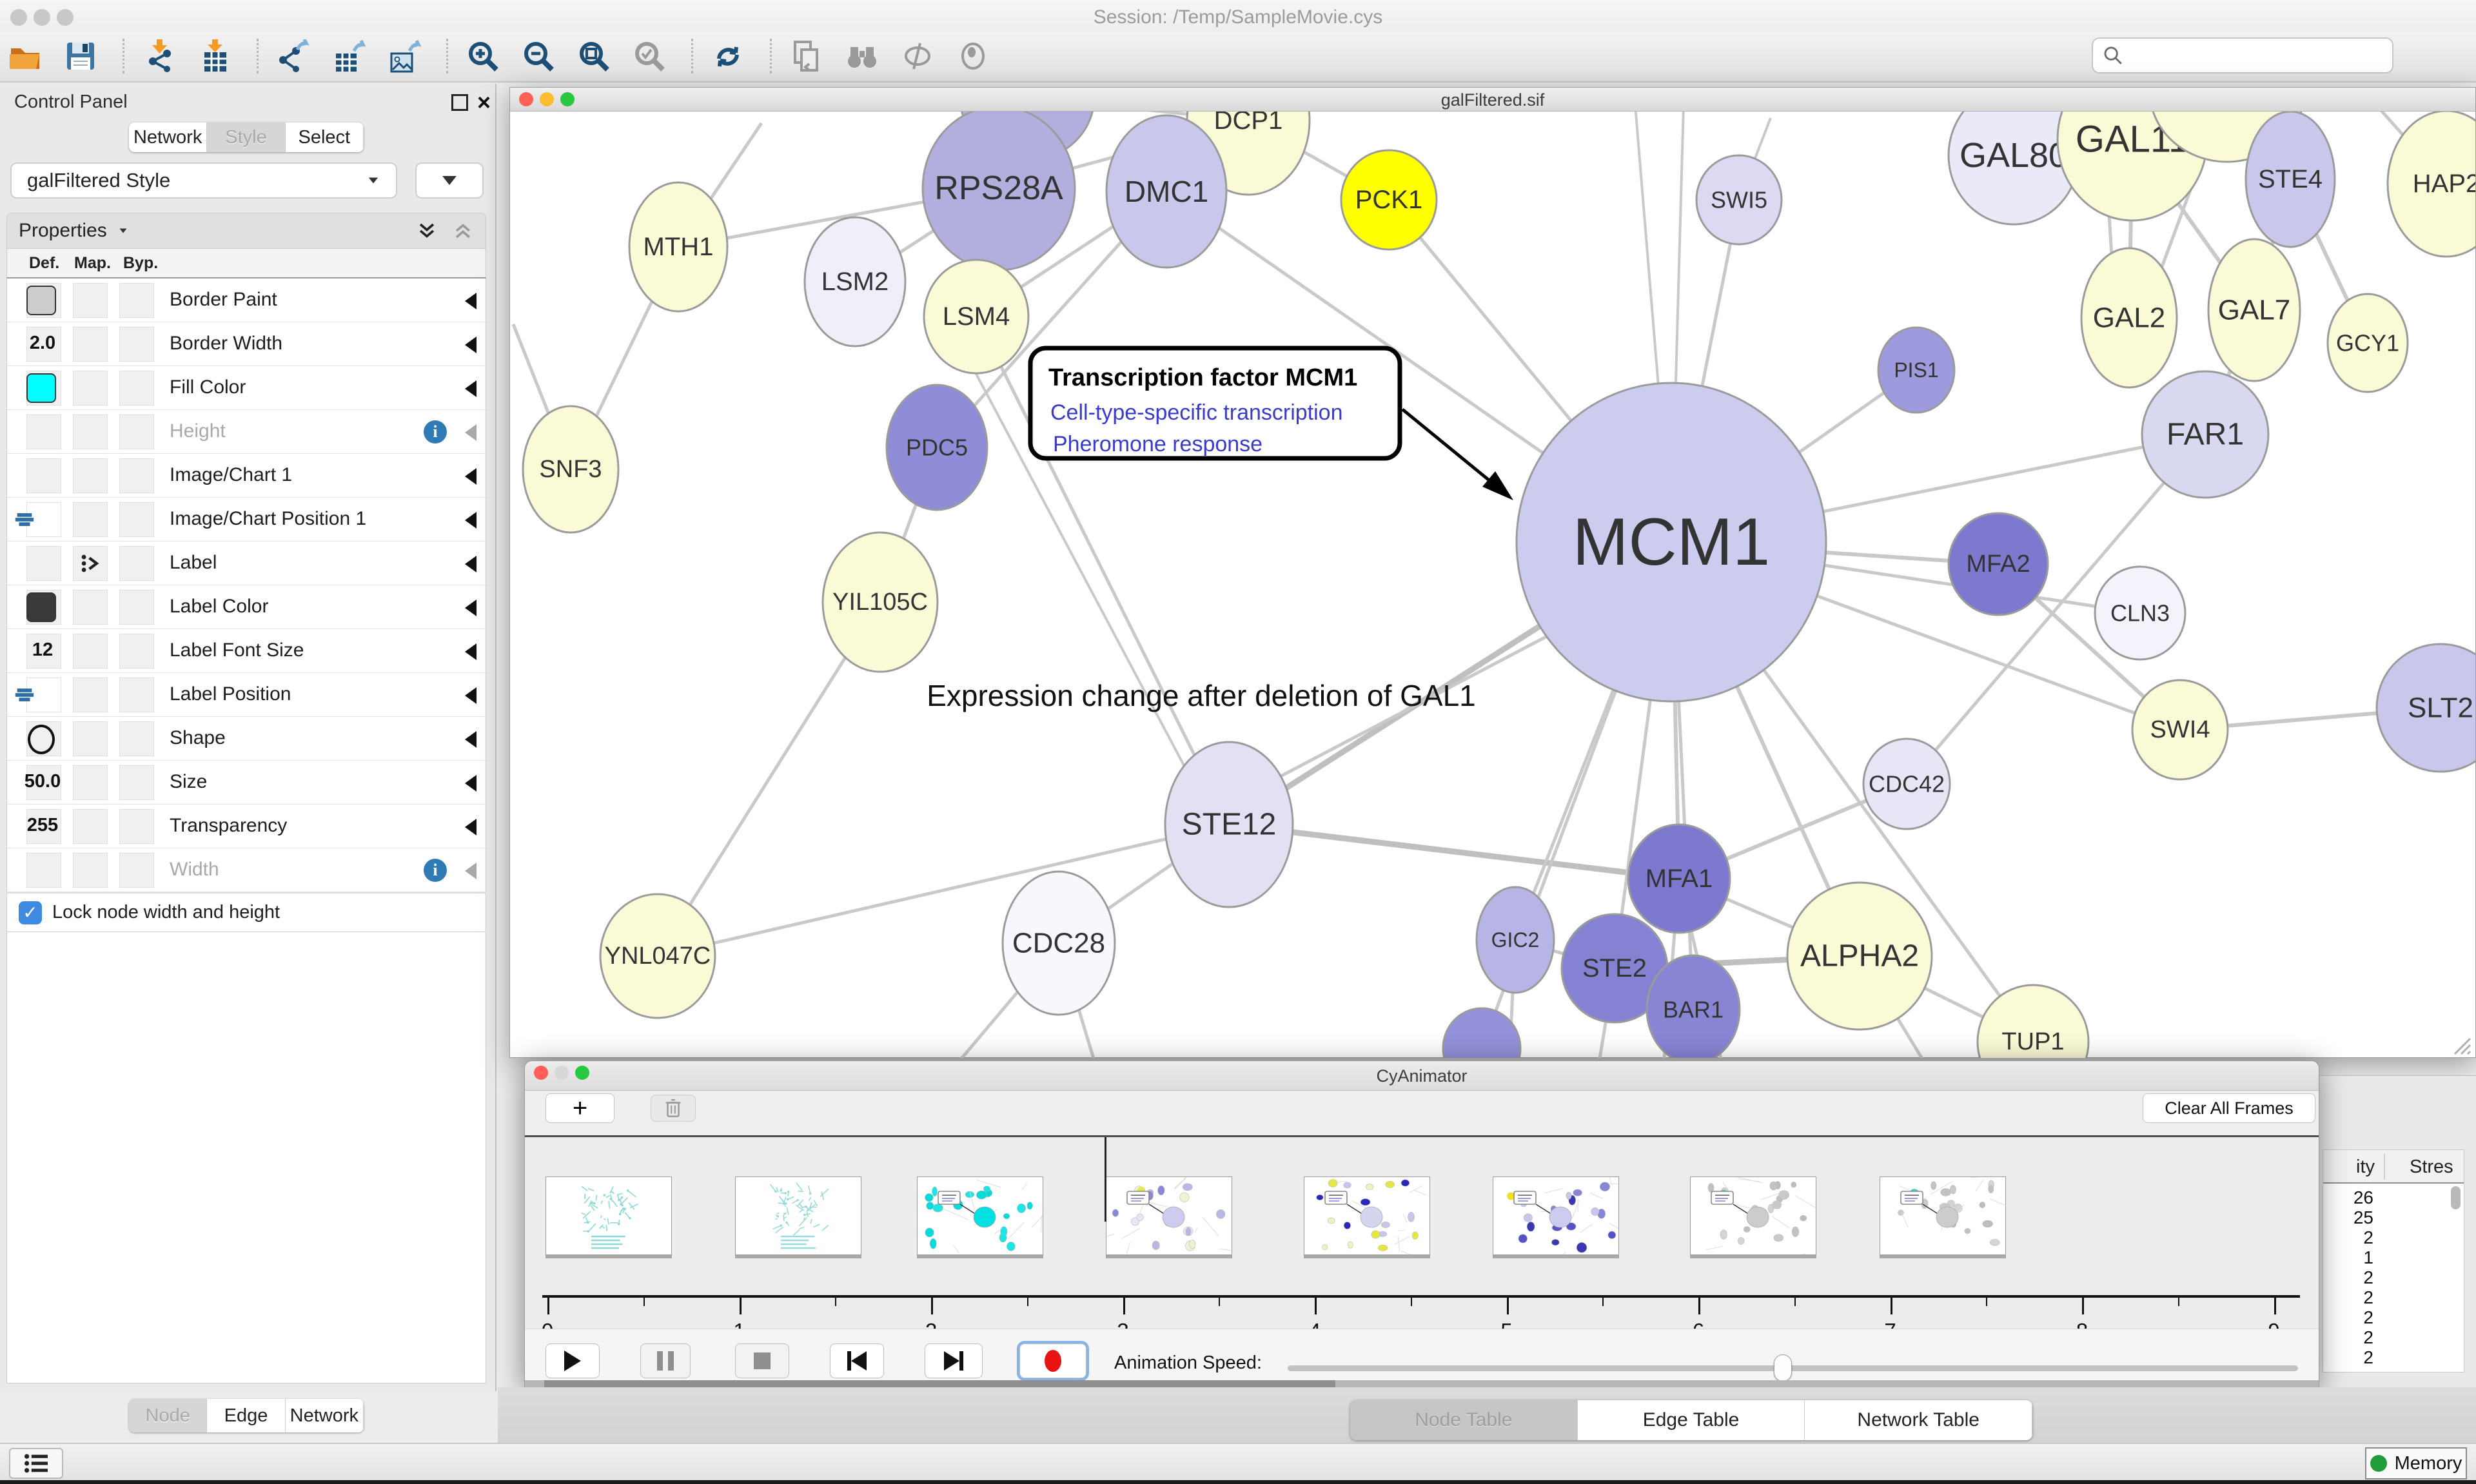 The width and height of the screenshot is (2476, 1484). What do you see at coordinates (538, 56) in the screenshot?
I see `zoom-out-button` at bounding box center [538, 56].